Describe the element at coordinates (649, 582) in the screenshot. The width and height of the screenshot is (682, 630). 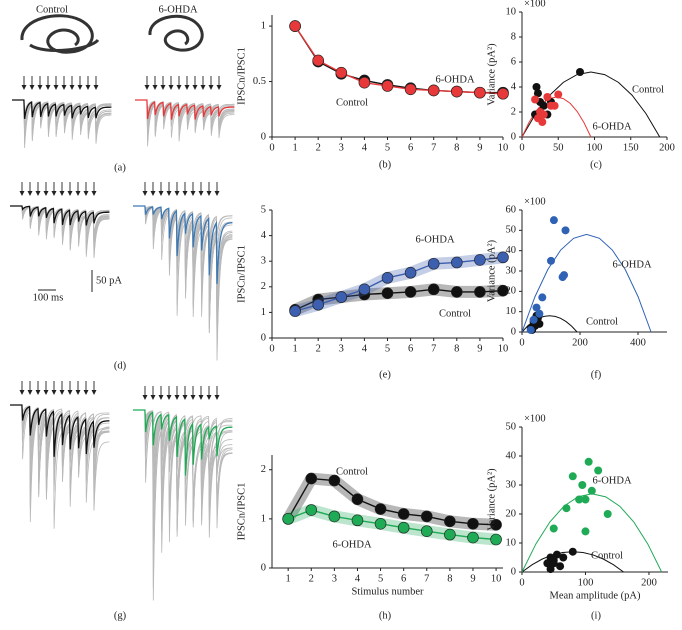
I see `x-tick-label: 200` at that location.